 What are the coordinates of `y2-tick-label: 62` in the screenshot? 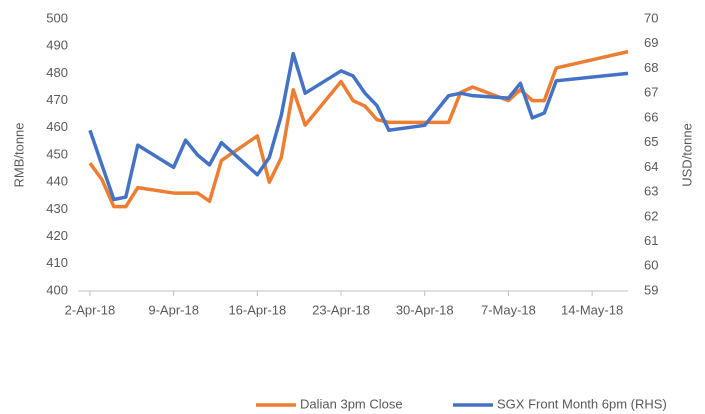 It's located at (651, 215).